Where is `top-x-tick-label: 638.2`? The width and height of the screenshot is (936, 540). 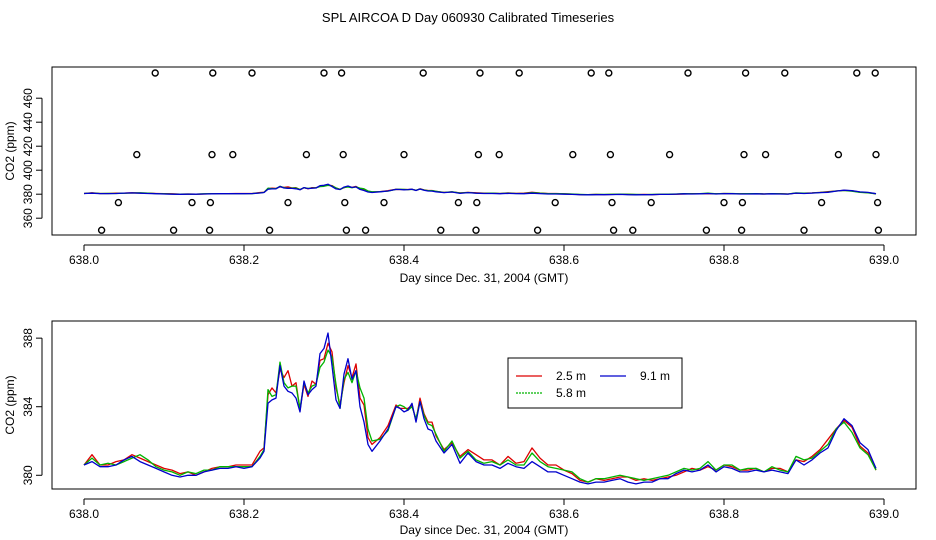
top-x-tick-label: 638.2 is located at coordinates (244, 260).